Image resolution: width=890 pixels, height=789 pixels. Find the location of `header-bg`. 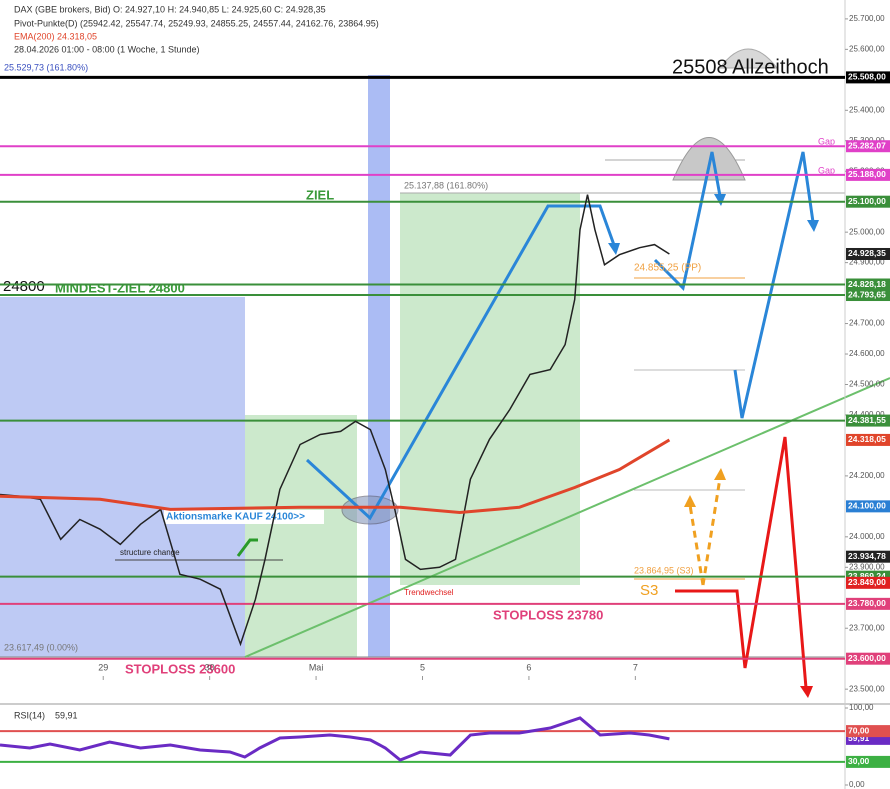

header-bg is located at coordinates (280, 30).